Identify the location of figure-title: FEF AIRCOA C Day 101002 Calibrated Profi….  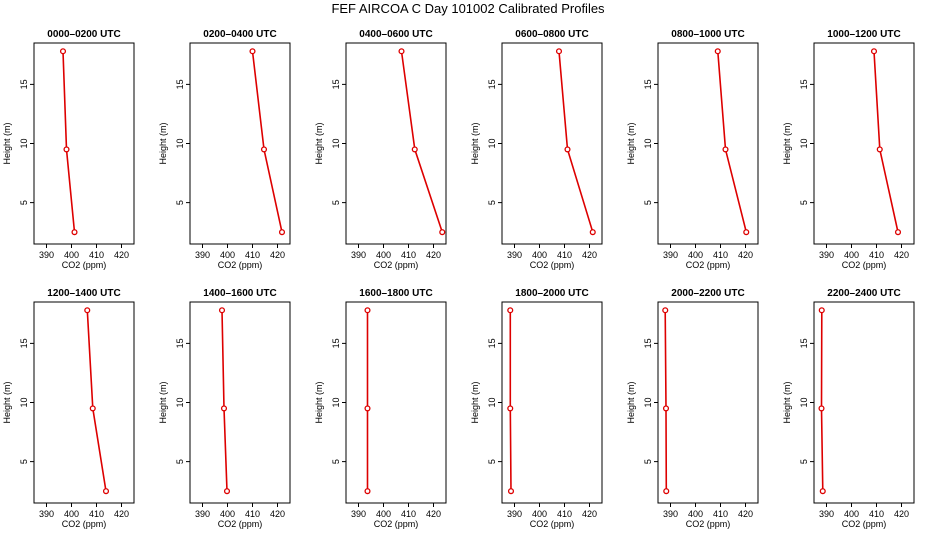
(468, 8).